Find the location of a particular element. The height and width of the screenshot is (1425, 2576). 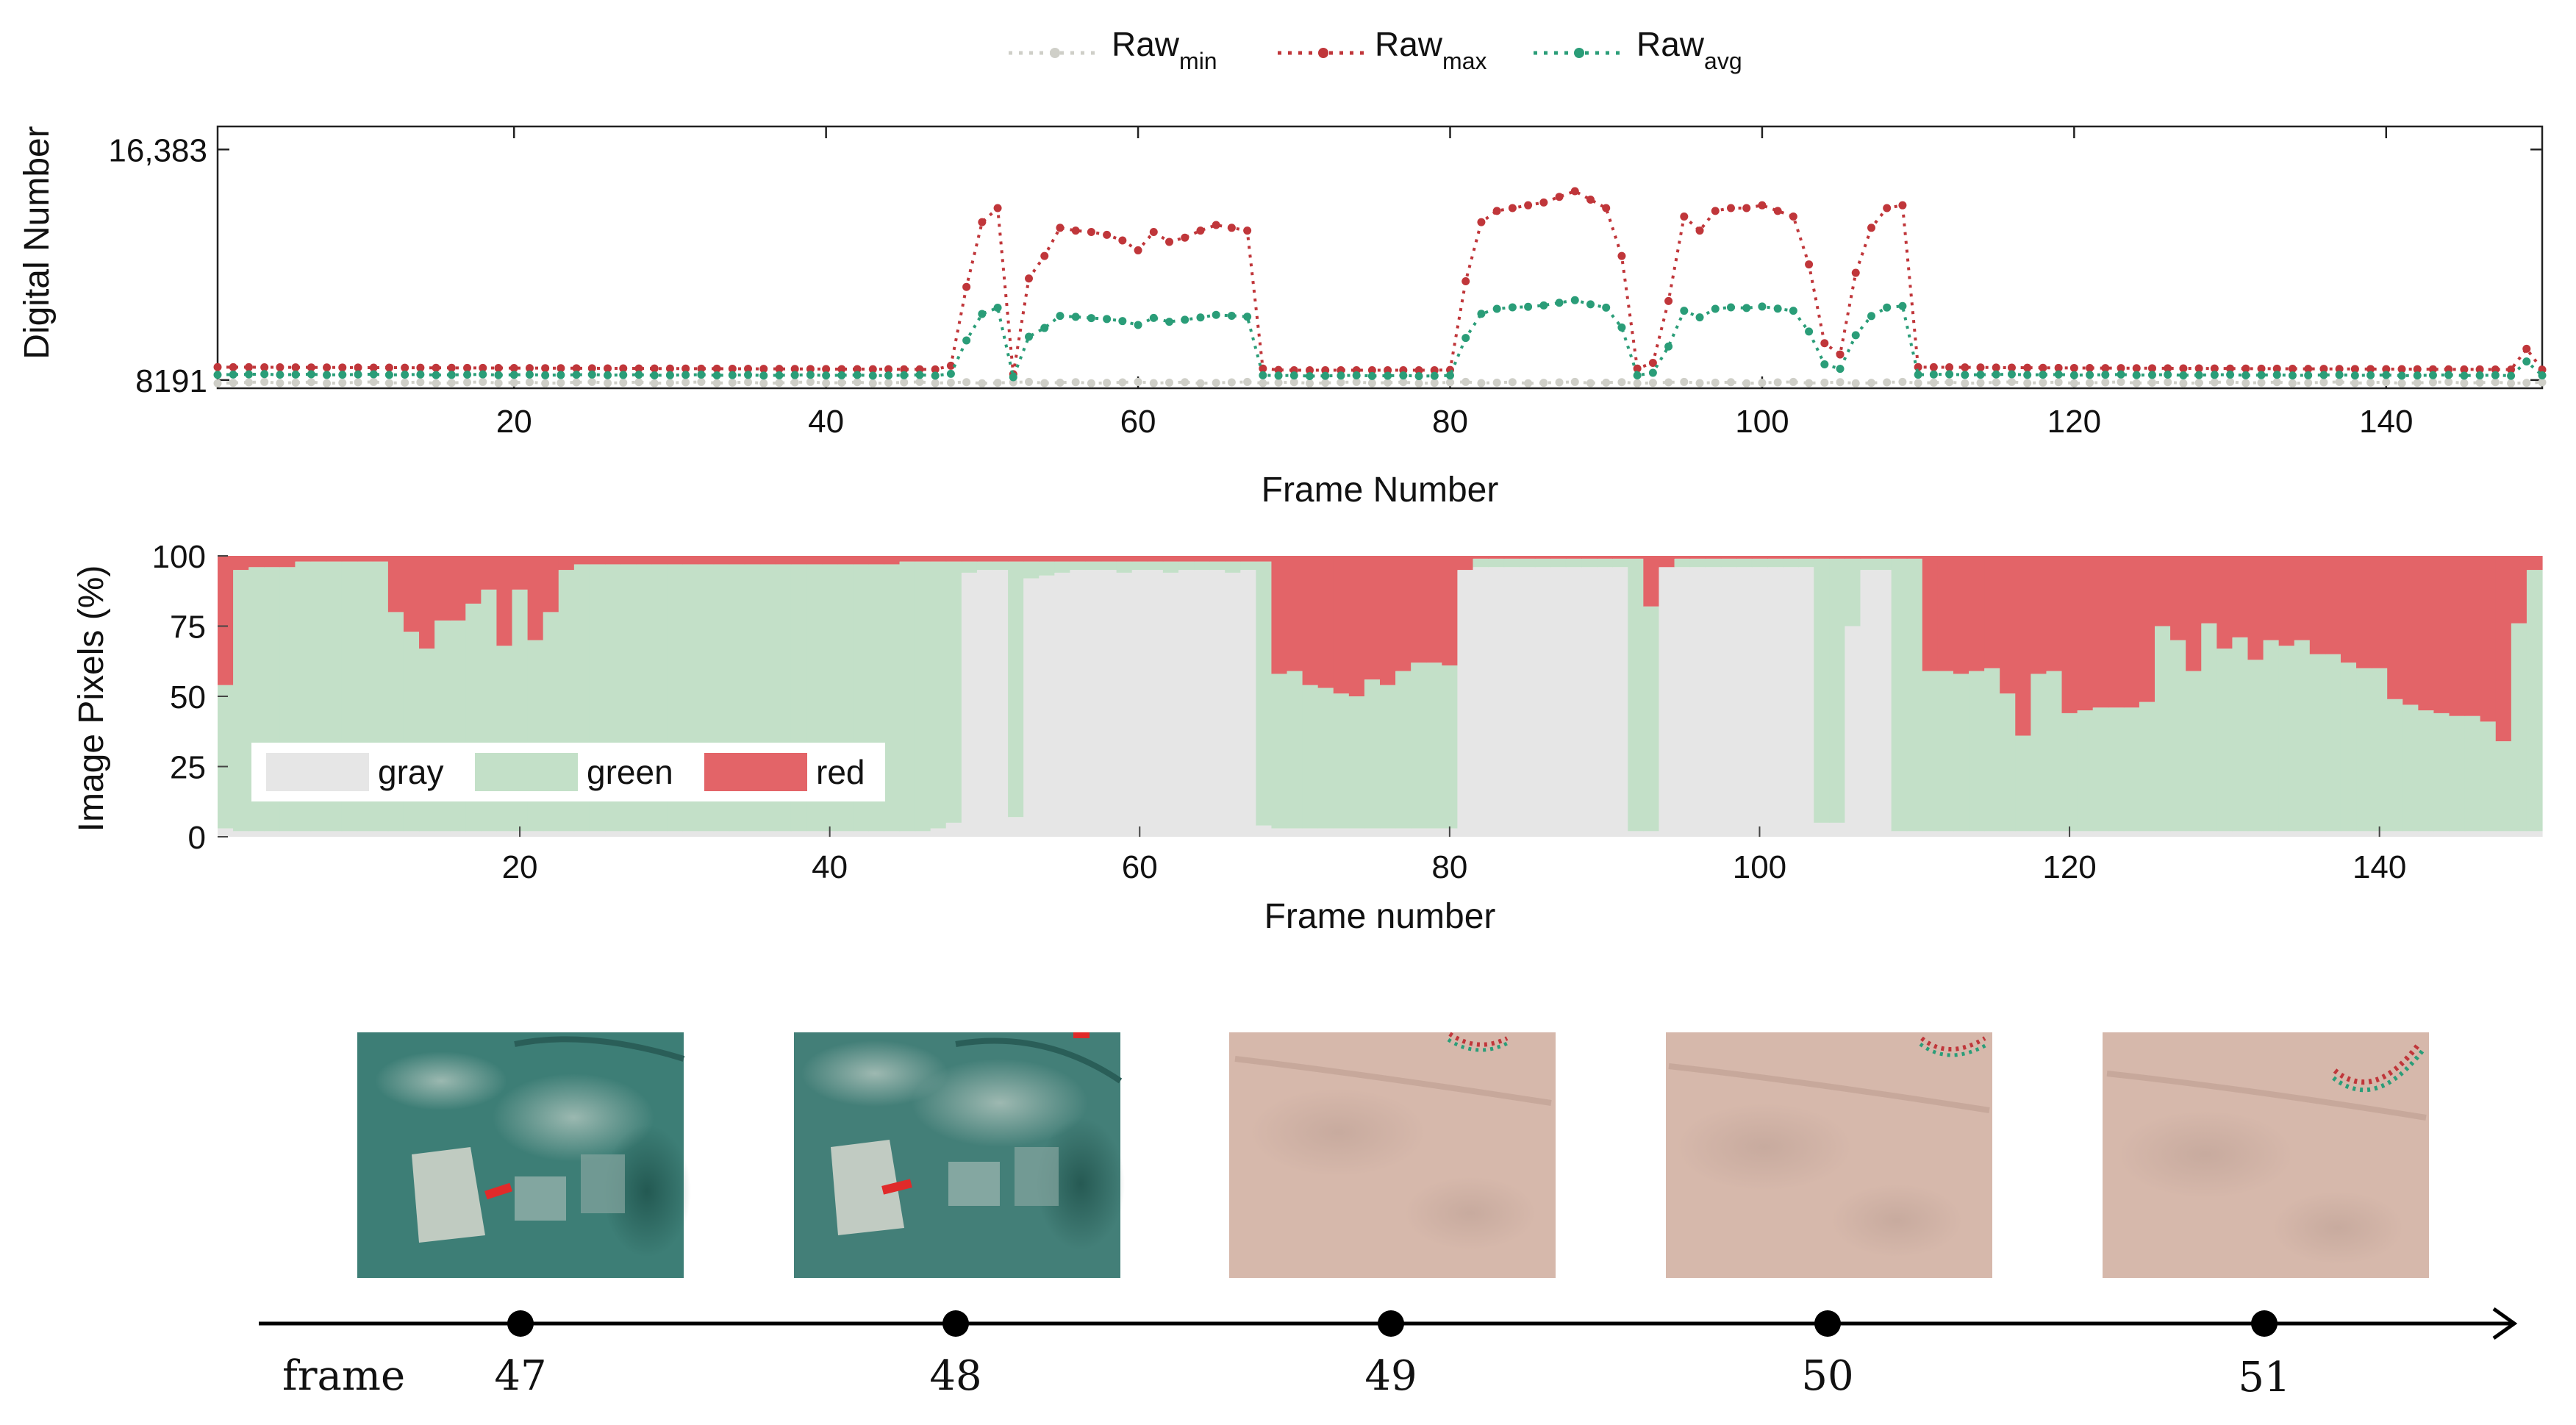

thumb51-shade is located at coordinates (2338, 1228).